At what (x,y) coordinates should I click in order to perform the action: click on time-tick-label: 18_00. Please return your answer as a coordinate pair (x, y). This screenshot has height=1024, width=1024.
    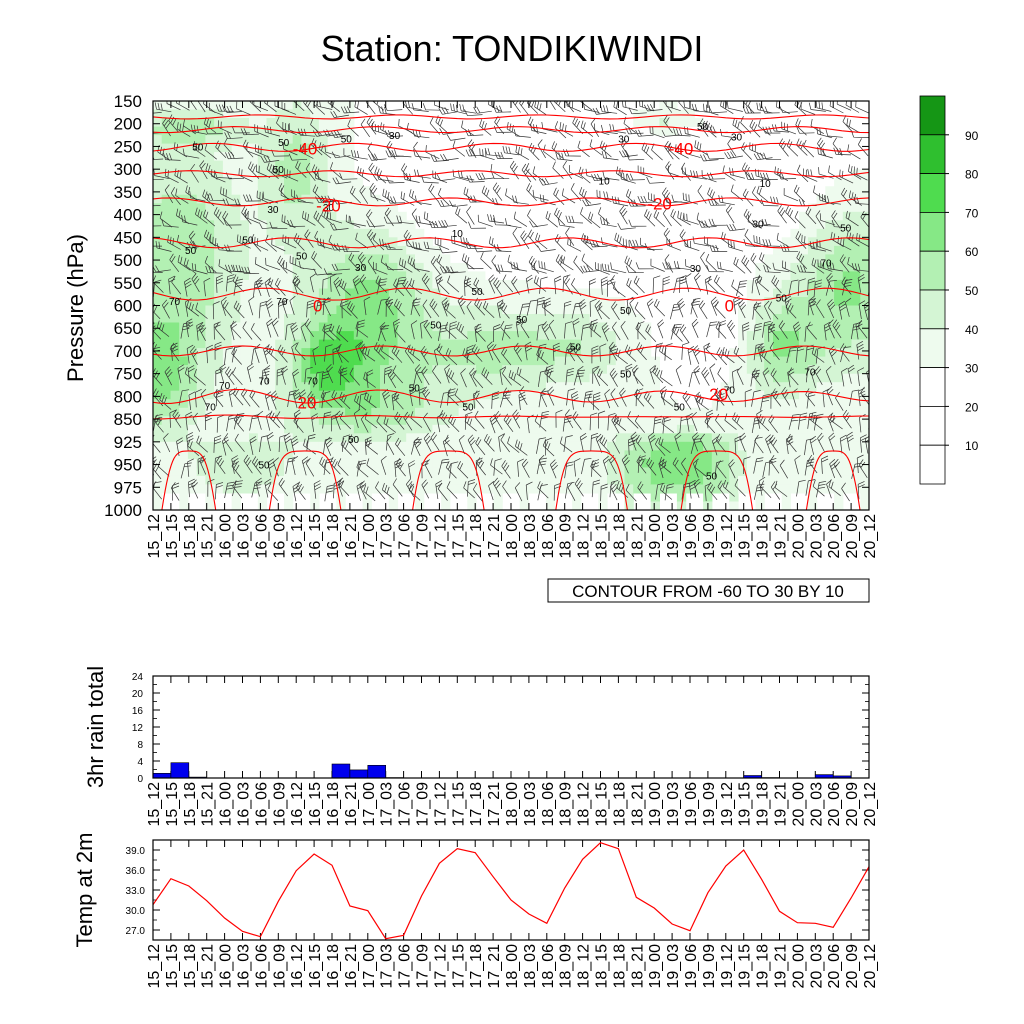
    Looking at the image, I should click on (512, 966).